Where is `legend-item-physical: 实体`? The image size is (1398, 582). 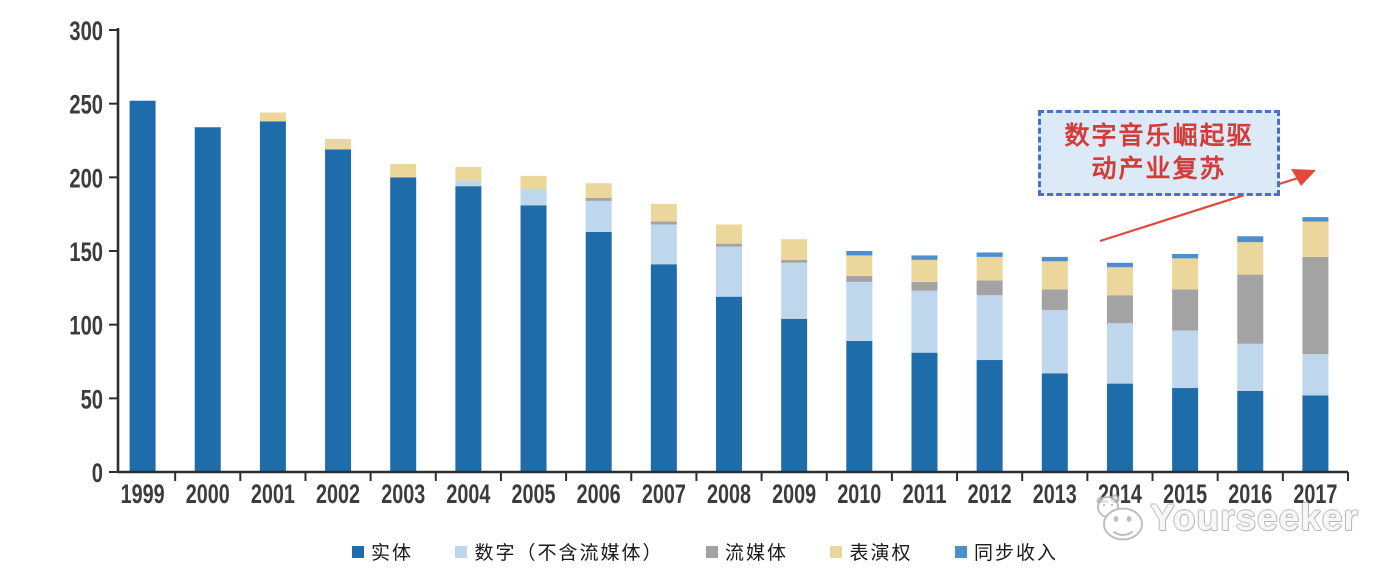 legend-item-physical: 实体 is located at coordinates (382, 551).